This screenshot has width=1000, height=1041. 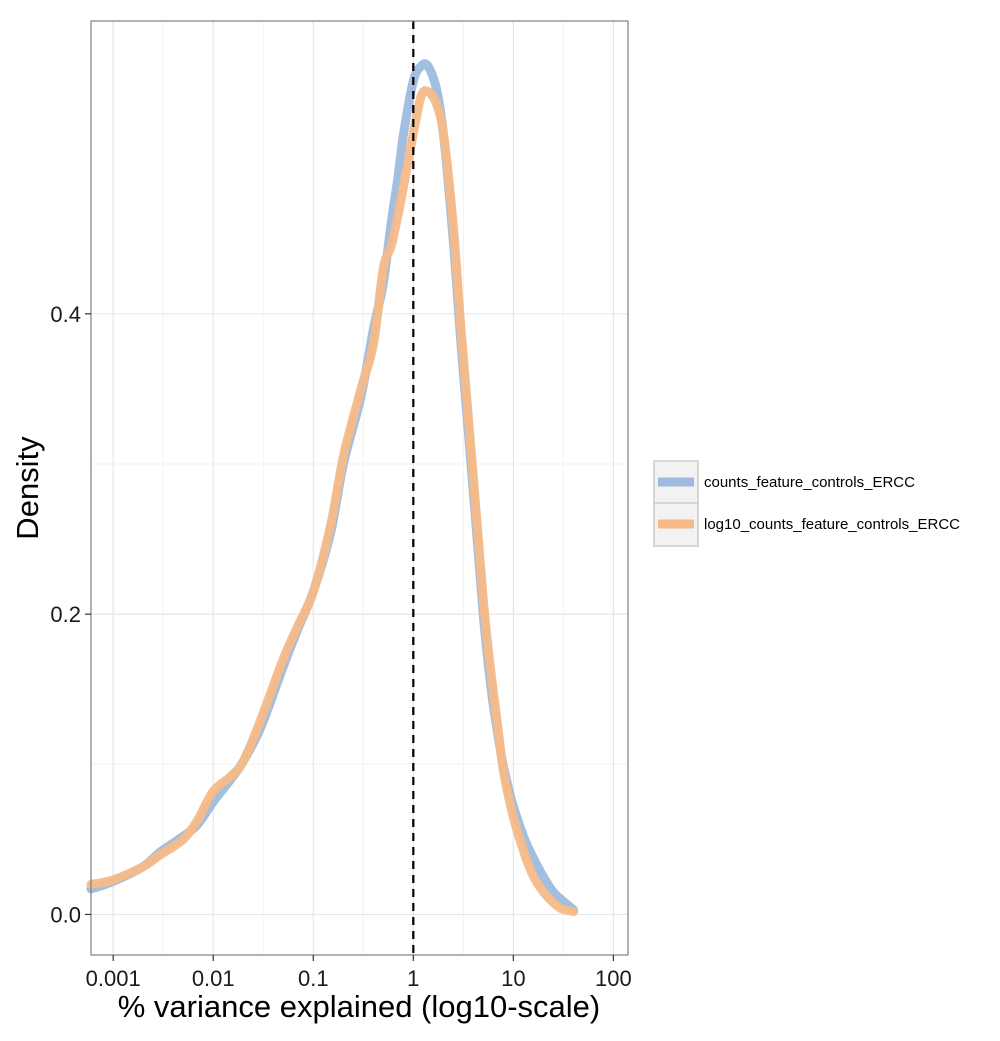 I want to click on legend-label-log10-counts: log10_counts_feature_controls_ERCC, so click(x=832, y=524).